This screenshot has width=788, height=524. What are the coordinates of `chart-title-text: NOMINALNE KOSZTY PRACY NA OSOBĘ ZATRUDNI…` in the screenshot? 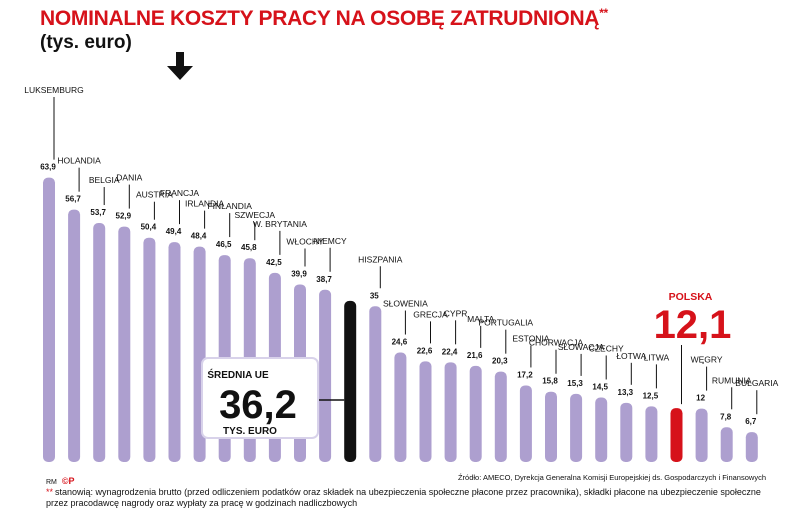 It's located at (320, 18).